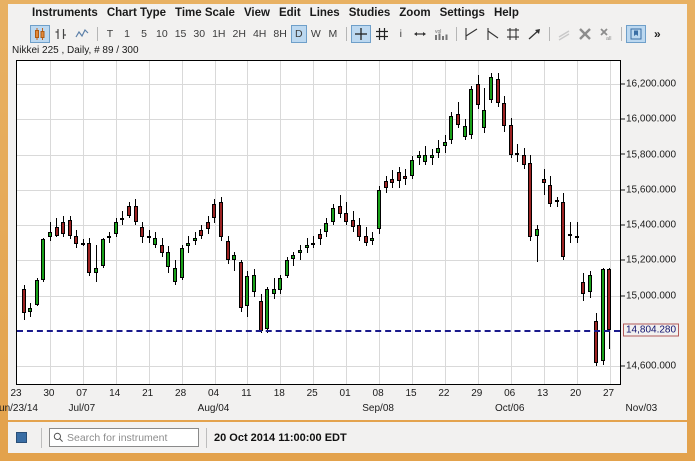  What do you see at coordinates (82, 34) in the screenshot?
I see `toolbar-line-chart-type-icon` at bounding box center [82, 34].